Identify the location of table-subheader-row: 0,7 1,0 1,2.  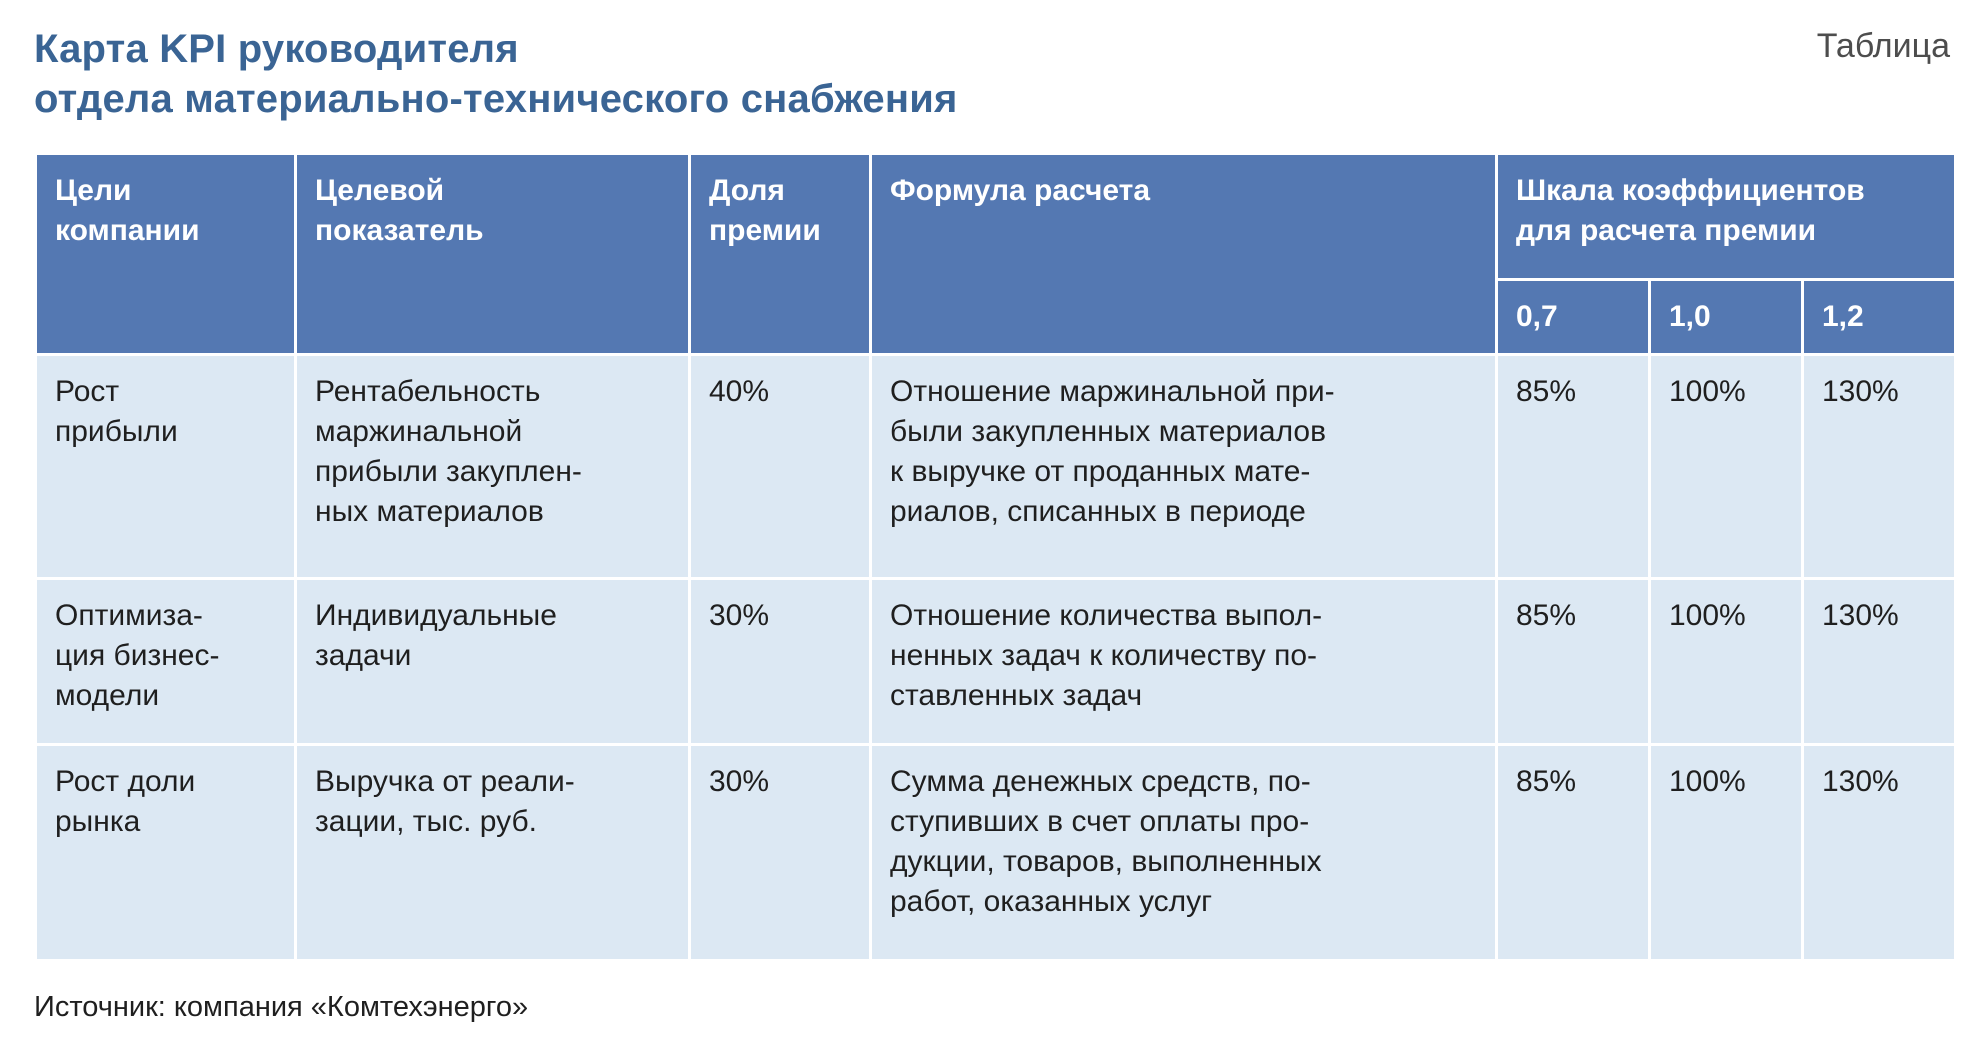
(996, 317).